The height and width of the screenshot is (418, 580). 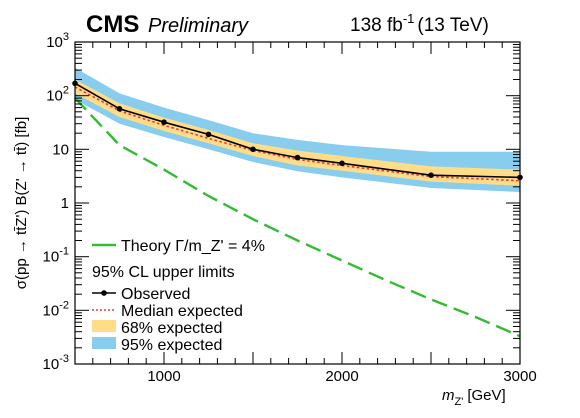 What do you see at coordinates (104, 293) in the screenshot?
I see `legend-observed-marker` at bounding box center [104, 293].